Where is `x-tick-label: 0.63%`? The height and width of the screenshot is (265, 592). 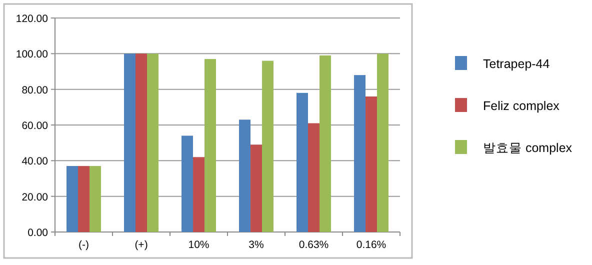
x-tick-label: 0.63% is located at coordinates (313, 245).